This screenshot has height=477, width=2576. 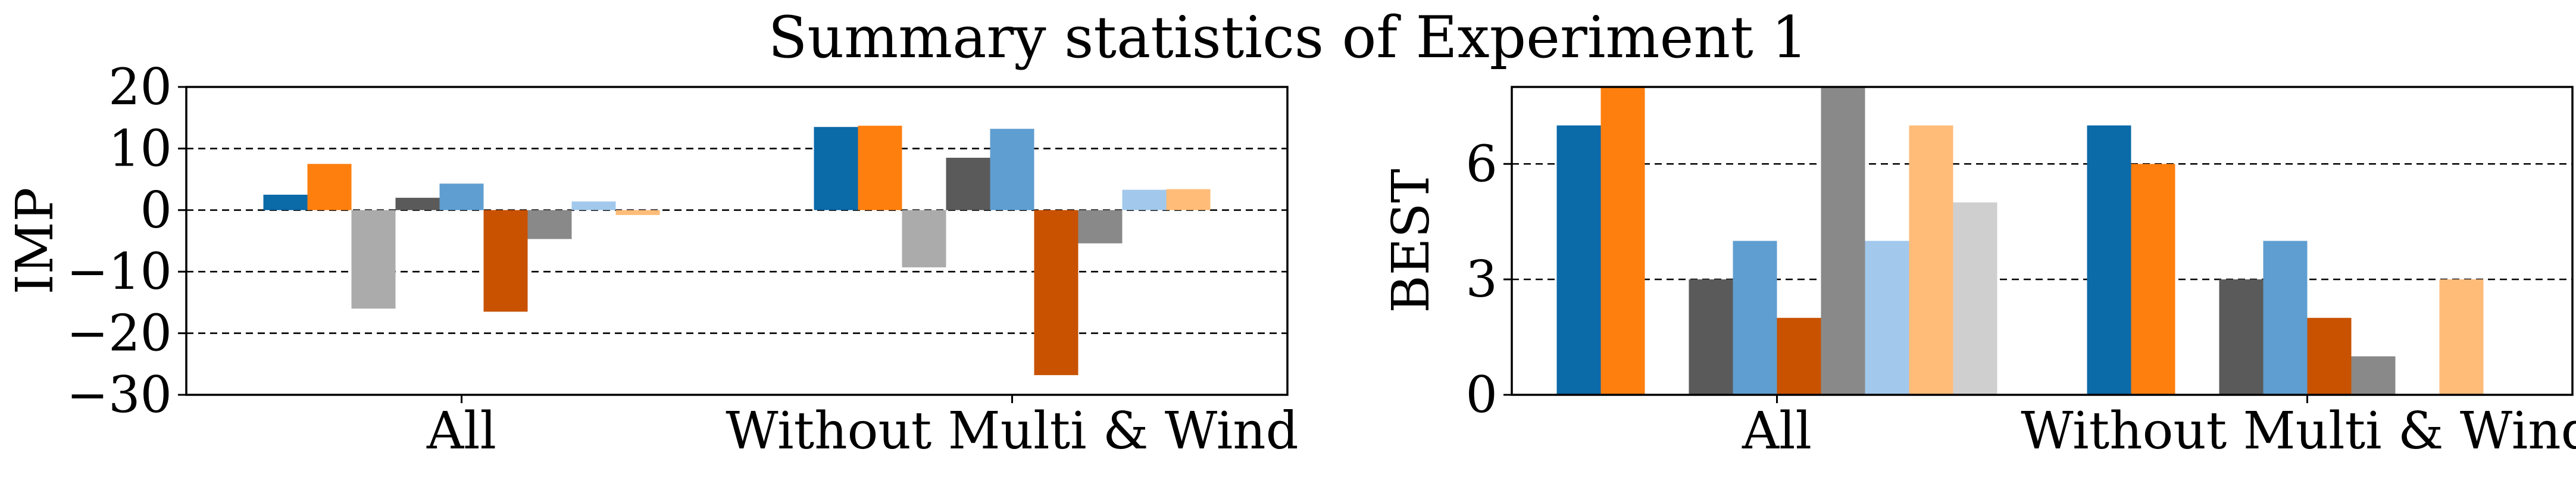 What do you see at coordinates (140, 87) in the screenshot?
I see `y-tick-label: 20` at bounding box center [140, 87].